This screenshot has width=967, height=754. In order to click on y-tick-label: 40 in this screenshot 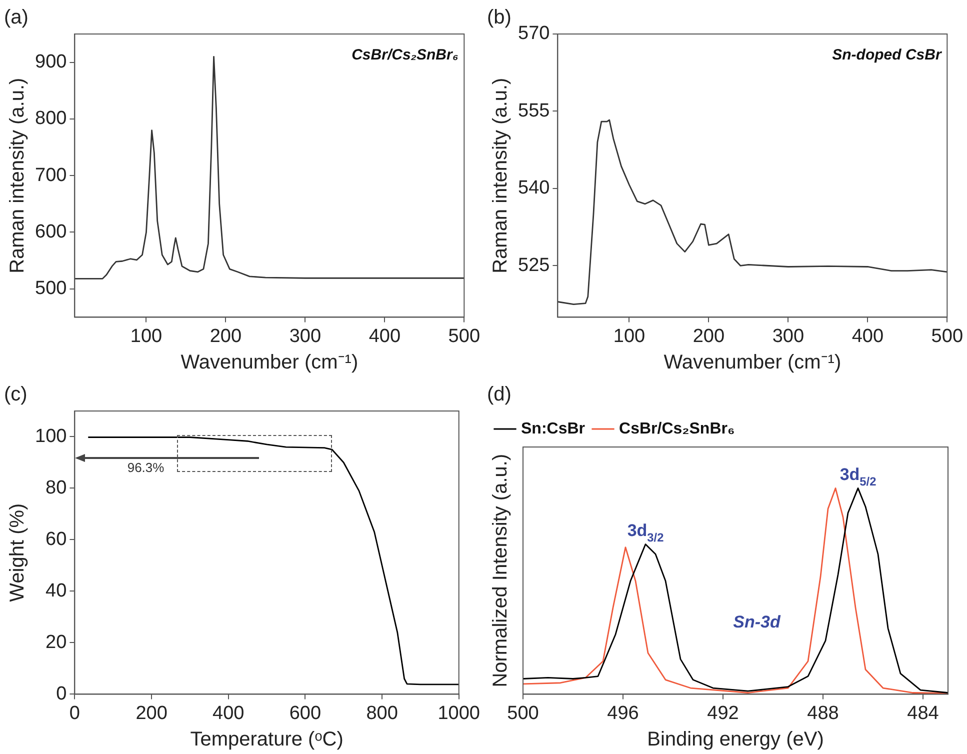, I will do `click(56, 591)`.